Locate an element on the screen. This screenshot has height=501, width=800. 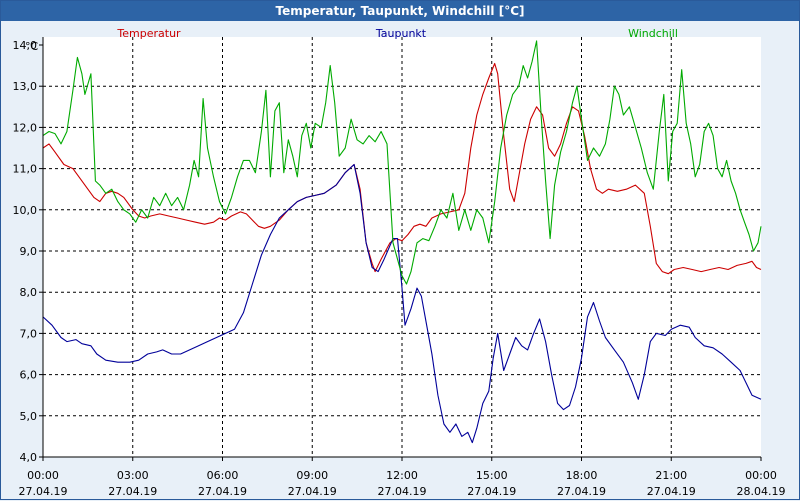
x-tick-time-label: 18:00 is located at coordinates (582, 475).